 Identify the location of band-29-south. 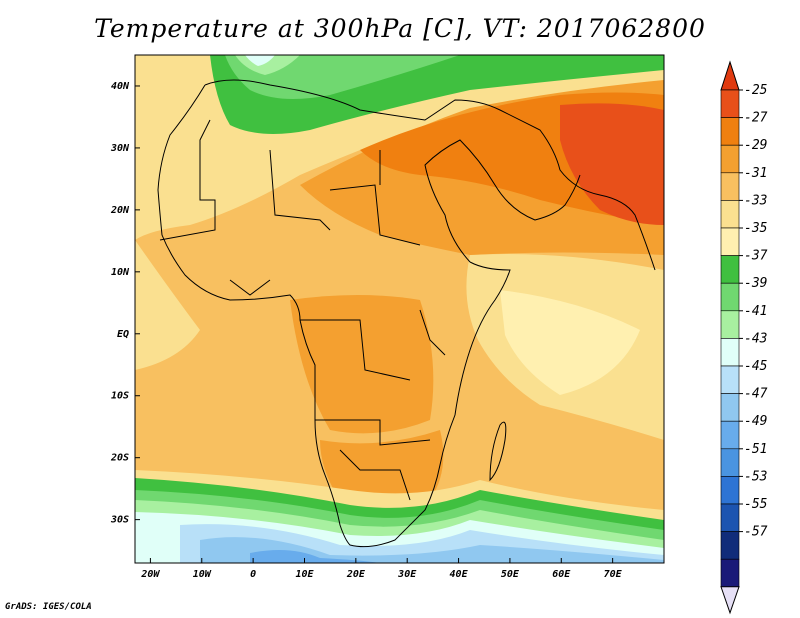
(382, 467).